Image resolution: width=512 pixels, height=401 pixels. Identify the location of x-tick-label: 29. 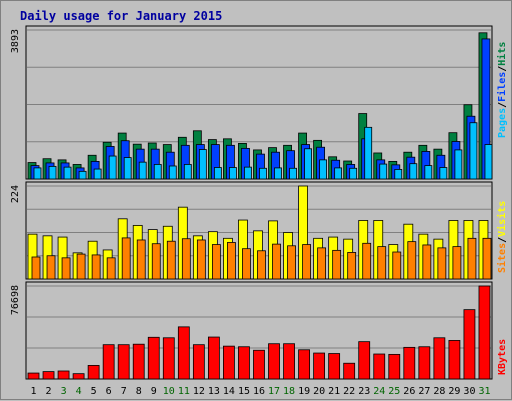
(454, 391).